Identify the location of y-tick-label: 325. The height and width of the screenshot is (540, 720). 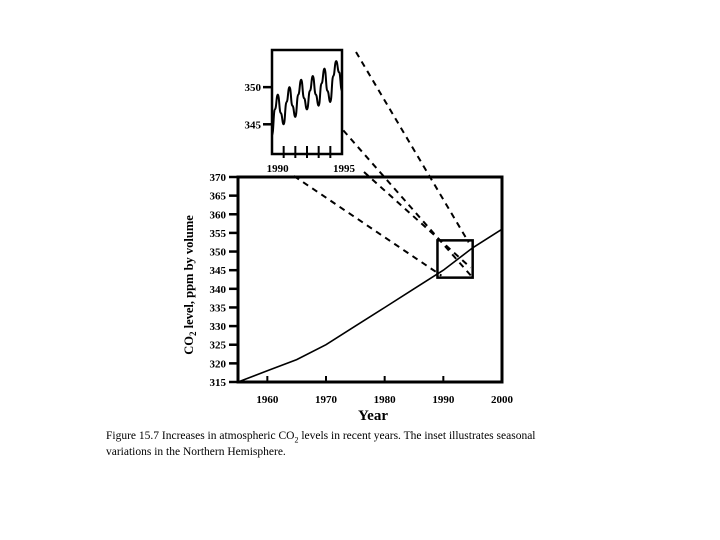
(218, 346).